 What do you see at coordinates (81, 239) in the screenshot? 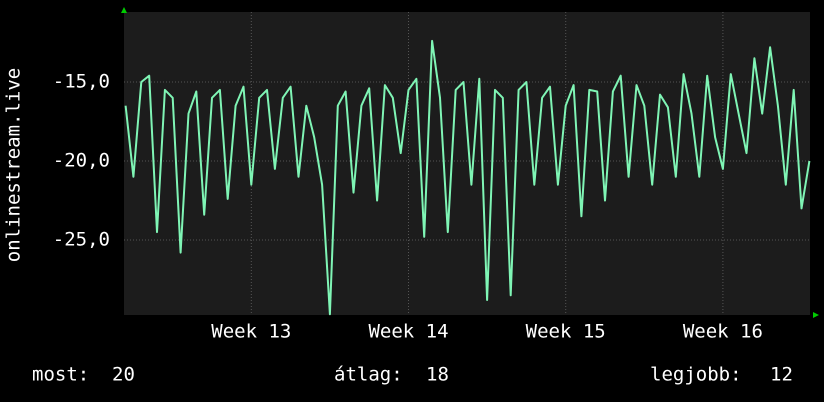
I see `y-tick-label: -25,0` at bounding box center [81, 239].